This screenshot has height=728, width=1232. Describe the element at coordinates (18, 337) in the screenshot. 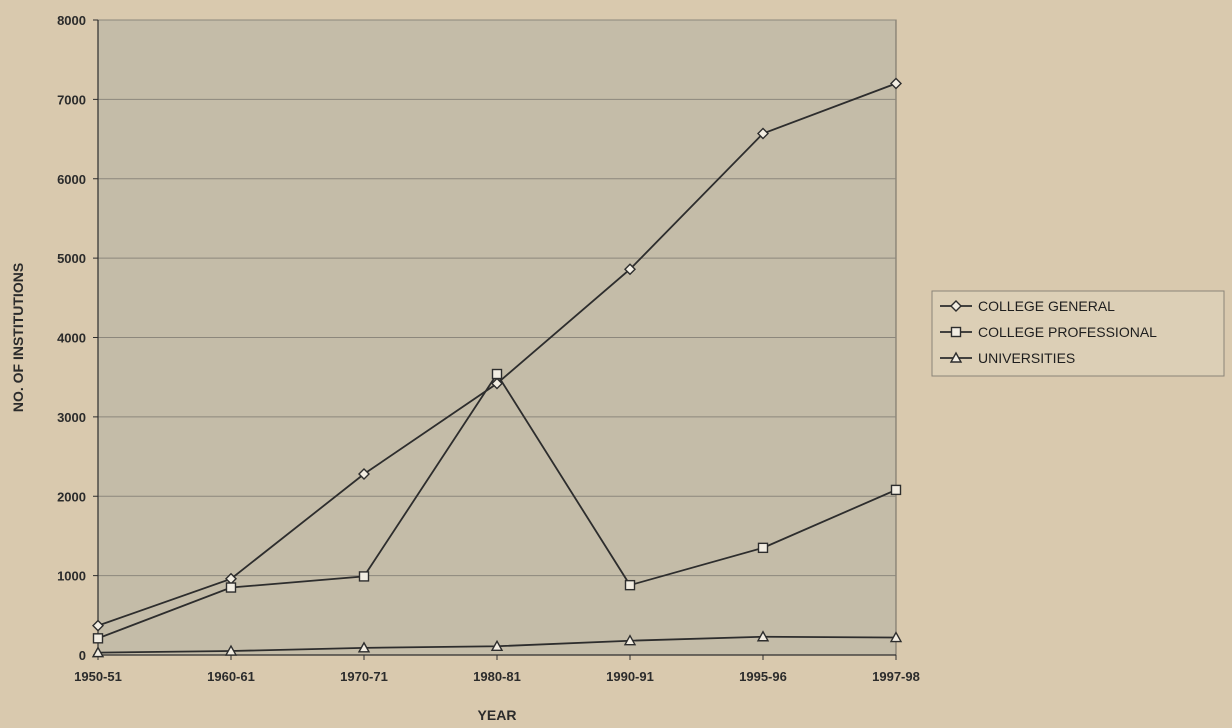

I see `y-axis-title: NO. OF INSTITUTIONS` at that location.